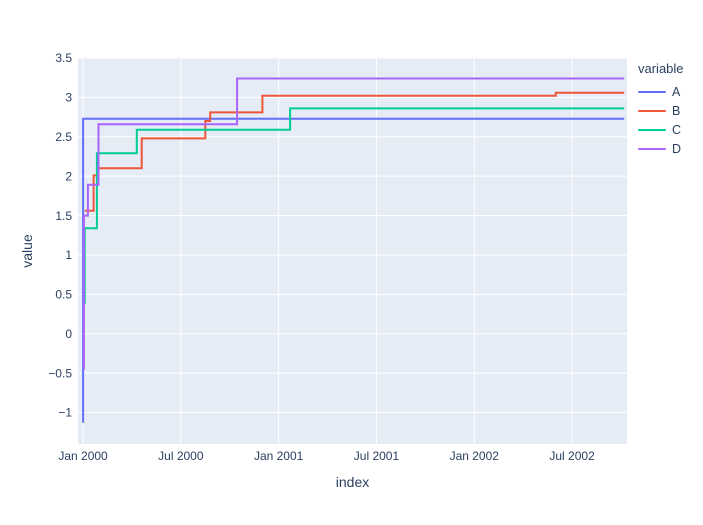 The height and width of the screenshot is (525, 703). What do you see at coordinates (60, 235) in the screenshot?
I see `y-tick-labels: 3.5 3 2.5 2 1.5 1 0.5 0 −0.5 −1` at bounding box center [60, 235].